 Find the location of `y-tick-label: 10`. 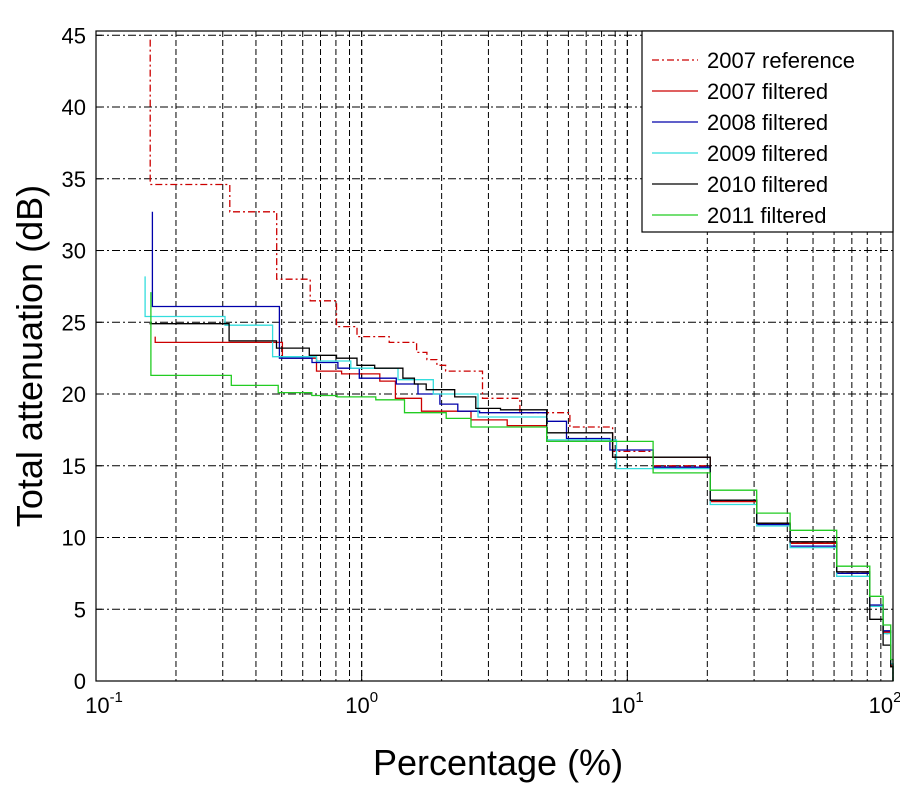

y-tick-label: 10 is located at coordinates (74, 538).